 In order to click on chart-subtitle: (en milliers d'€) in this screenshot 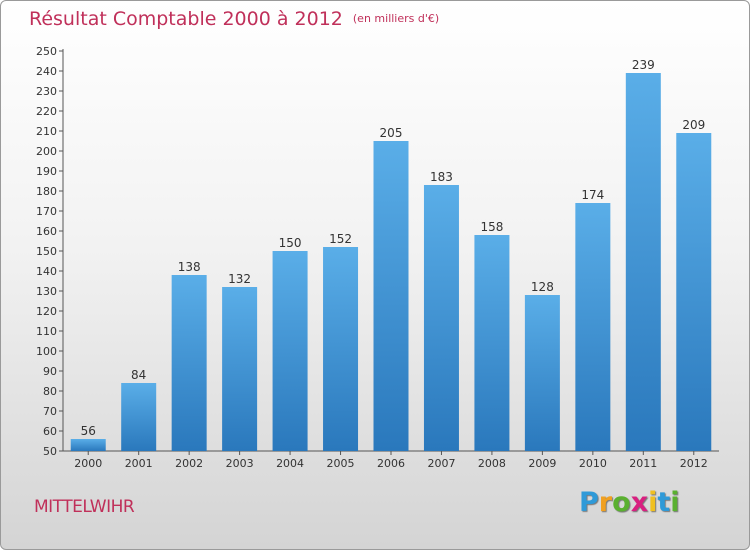, I will do `click(396, 18)`.